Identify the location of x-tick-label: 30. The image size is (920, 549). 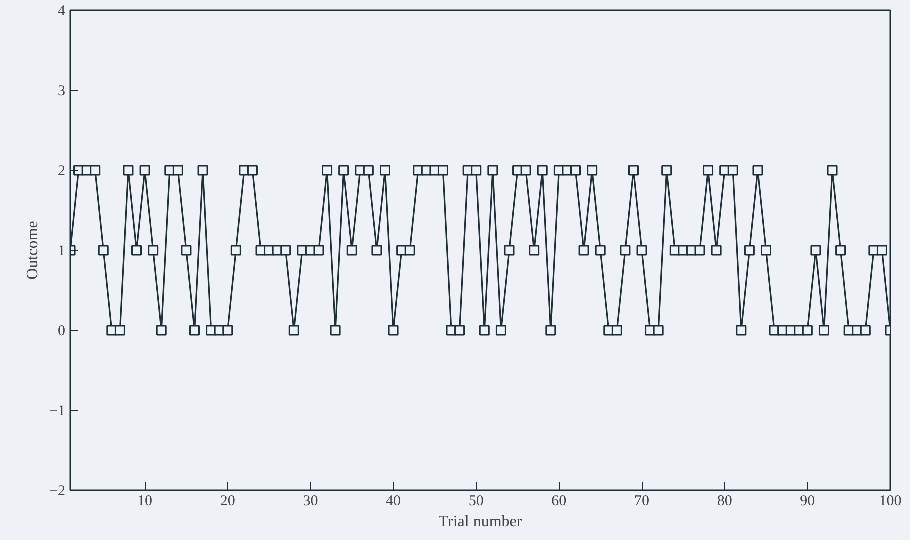
(310, 502).